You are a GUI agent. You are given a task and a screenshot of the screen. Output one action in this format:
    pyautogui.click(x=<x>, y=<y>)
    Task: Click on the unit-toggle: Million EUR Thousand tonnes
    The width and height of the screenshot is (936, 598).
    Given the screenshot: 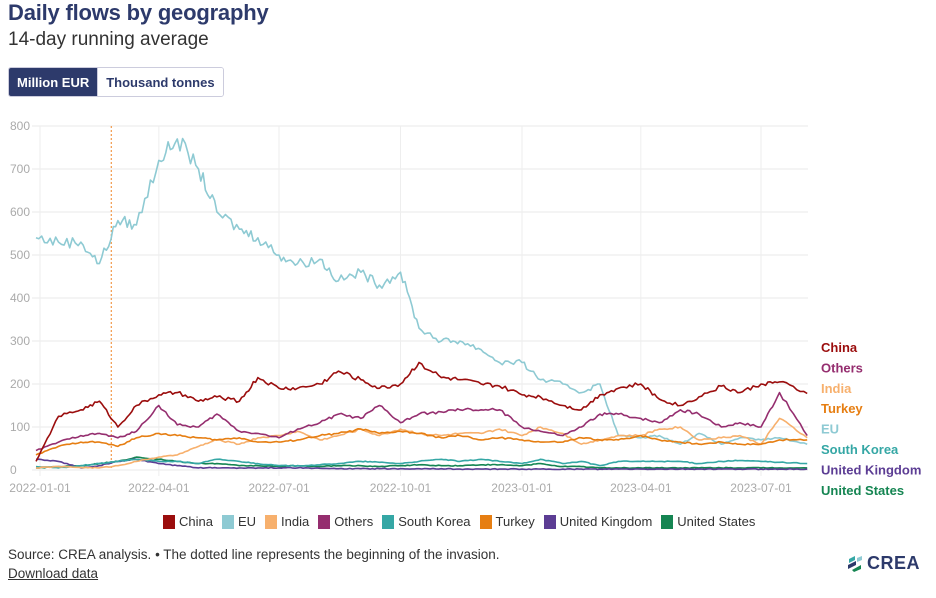 What is the action you would take?
    pyautogui.click(x=116, y=82)
    